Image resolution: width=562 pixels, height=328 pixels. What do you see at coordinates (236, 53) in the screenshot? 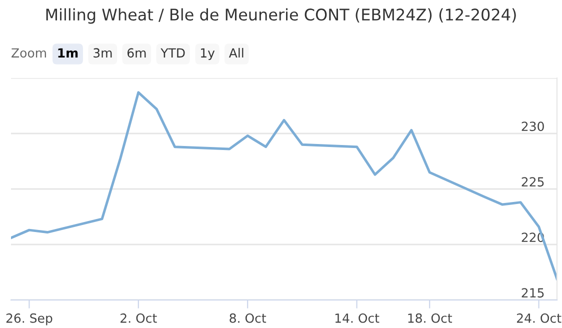
I see `text: All` at bounding box center [236, 53].